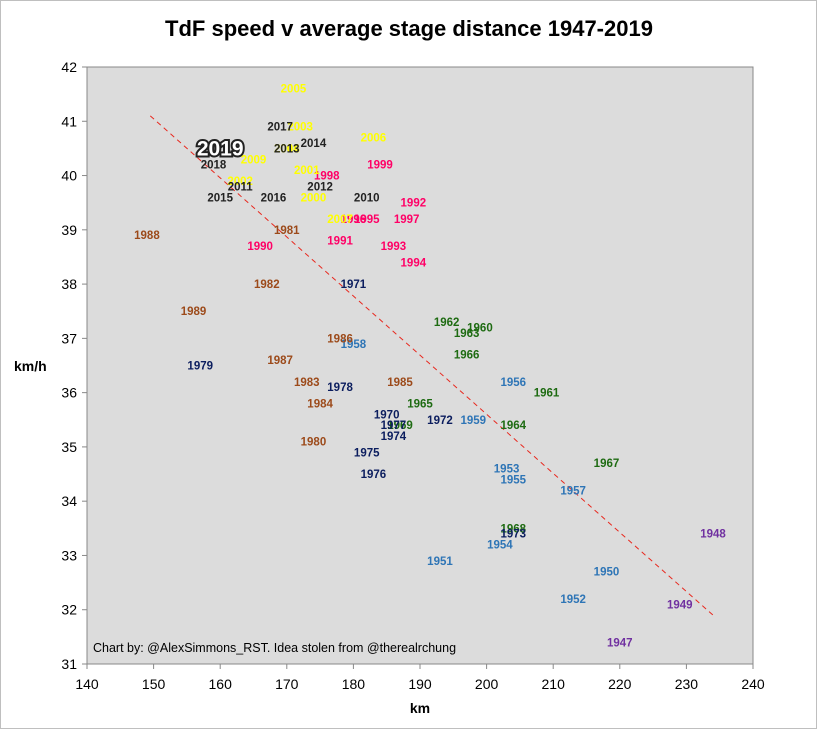 This screenshot has height=730, width=817. I want to click on y-tick-label: 34, so click(69, 501).